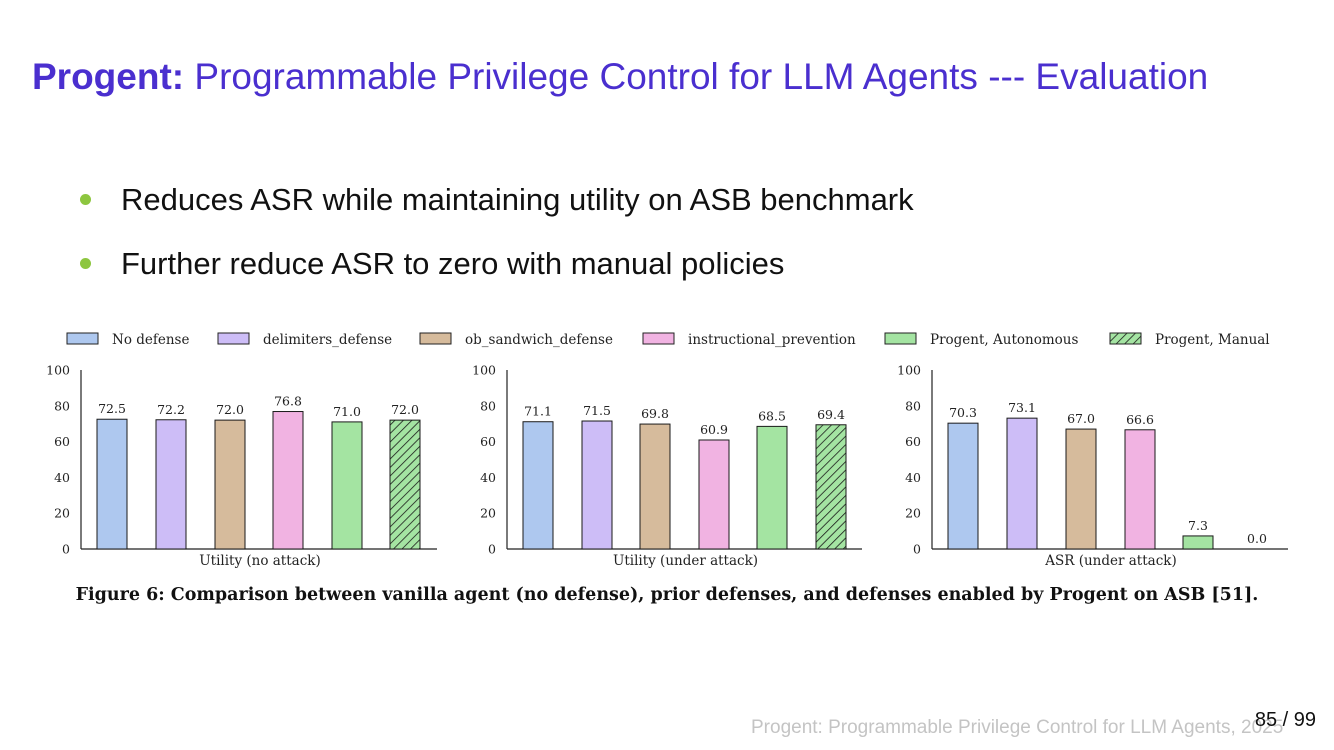 This screenshot has height=750, width=1334. I want to click on bar-value-label: 71.0, so click(347, 411).